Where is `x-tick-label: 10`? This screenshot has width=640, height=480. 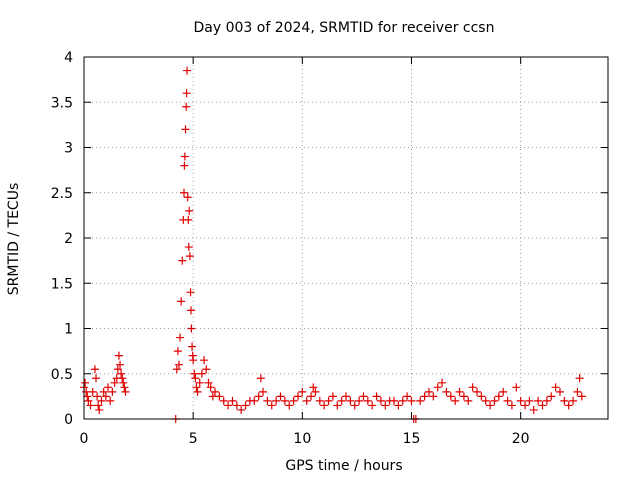
x-tick-label: 10 is located at coordinates (302, 439).